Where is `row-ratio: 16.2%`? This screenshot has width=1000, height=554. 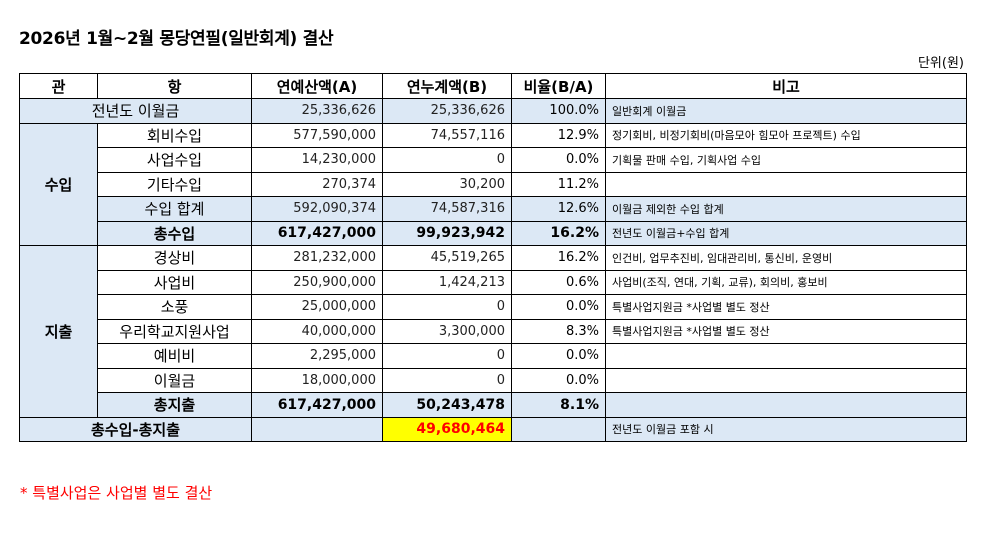 row-ratio: 16.2% is located at coordinates (558, 258).